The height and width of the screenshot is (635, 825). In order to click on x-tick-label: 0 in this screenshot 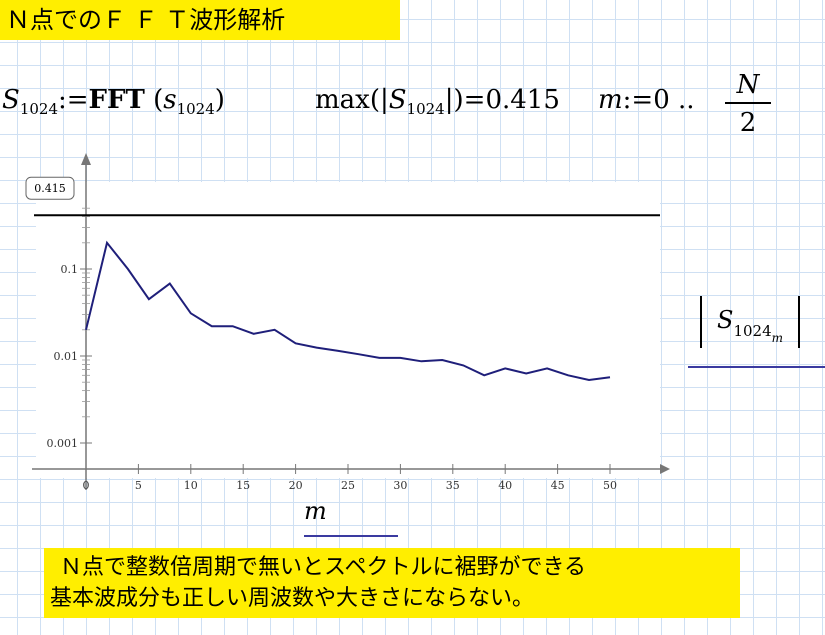, I will do `click(86, 485)`.